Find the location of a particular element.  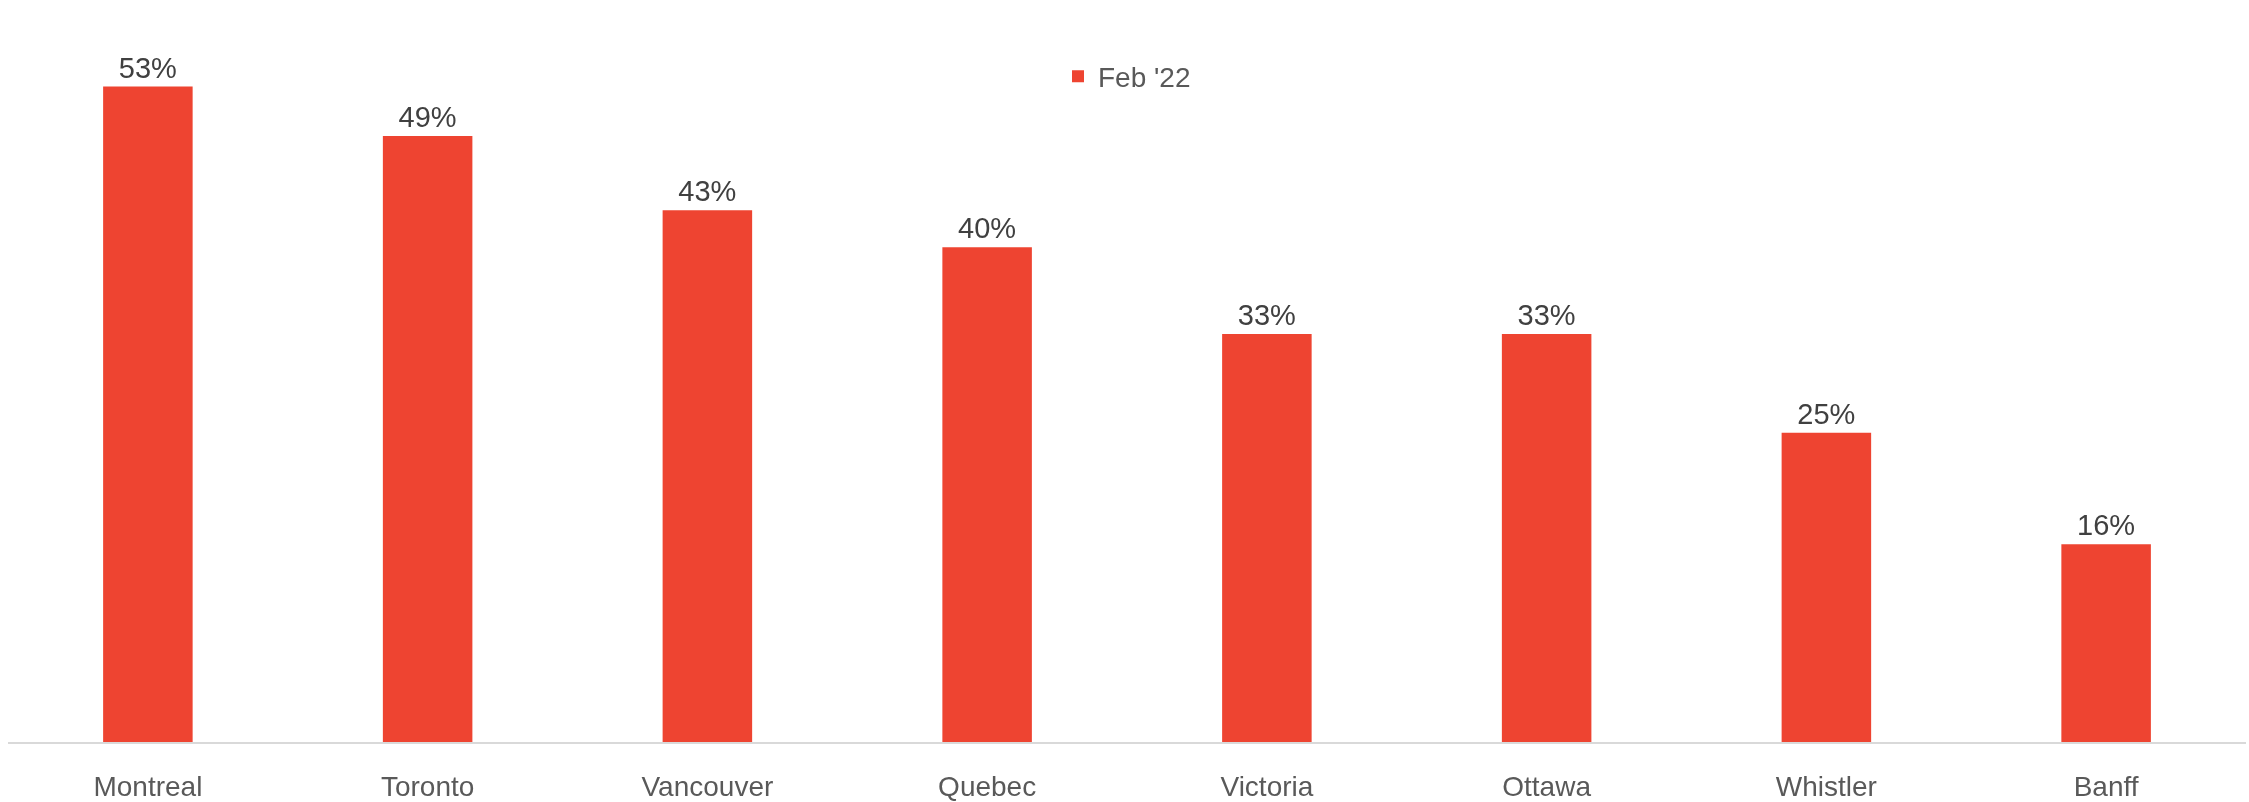

data-label: 16% is located at coordinates (2106, 525).